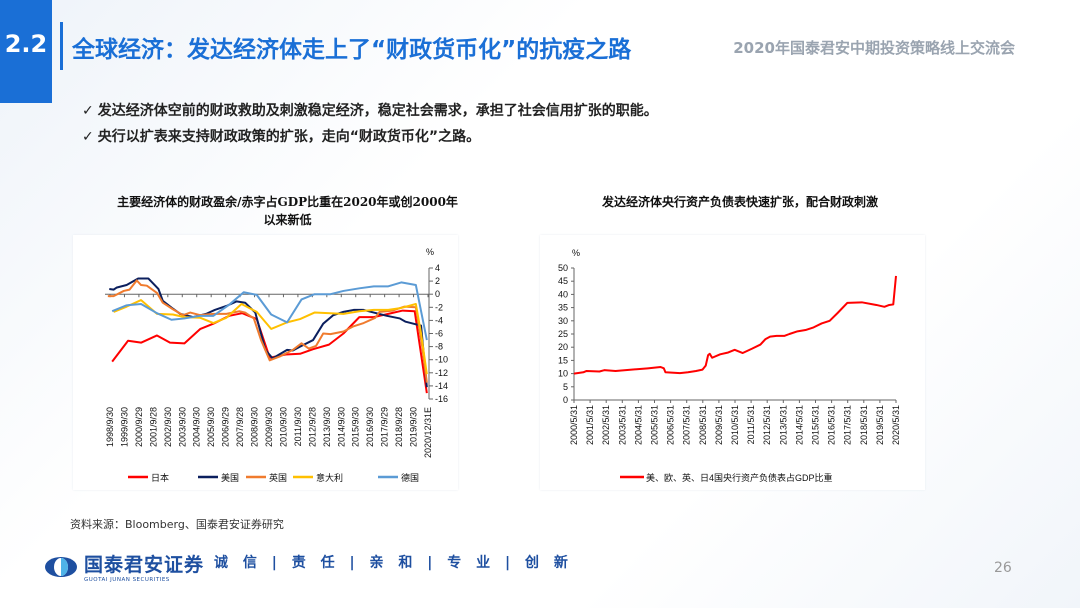  What do you see at coordinates (182, 427) in the screenshot?
I see `x-tick-label: 2003/9/30` at bounding box center [182, 427].